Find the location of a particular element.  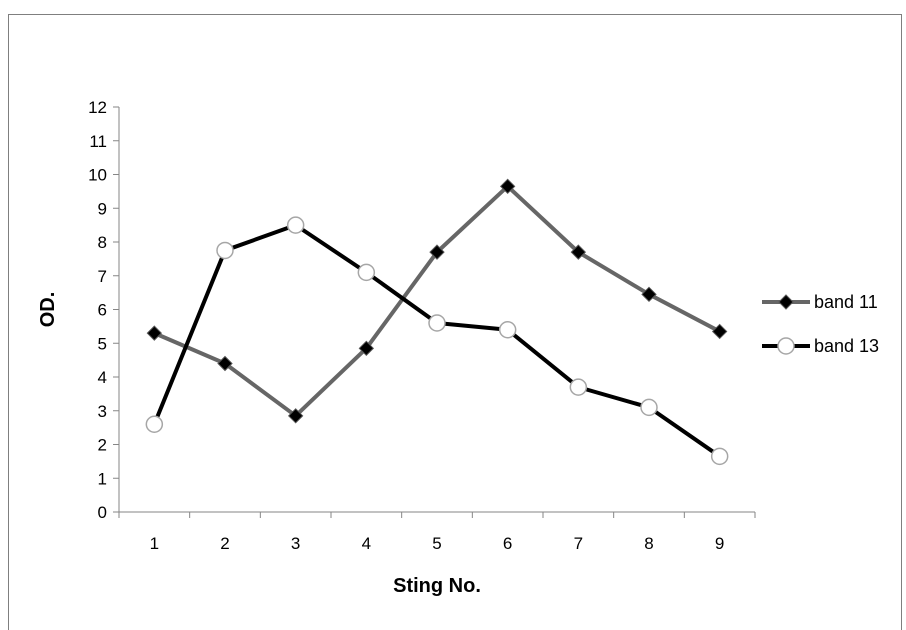

x-tick-label: 4 is located at coordinates (366, 543).